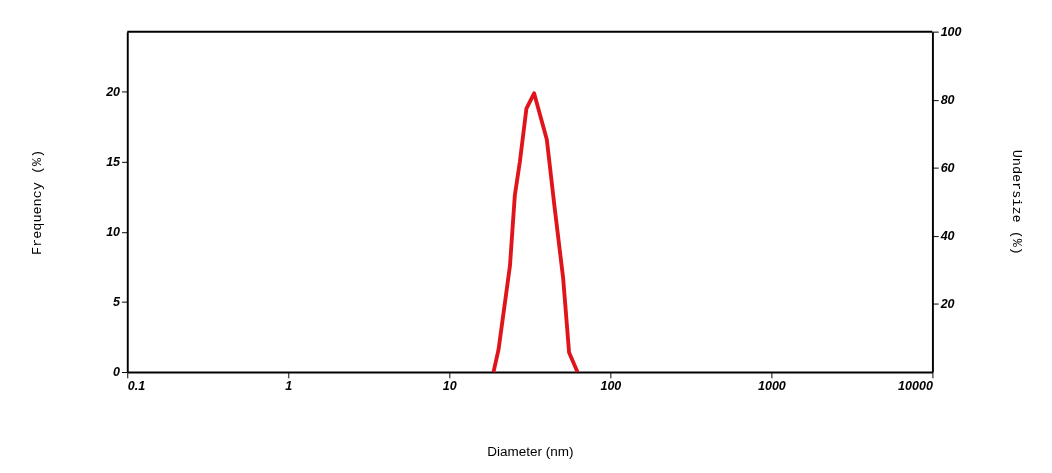 This screenshot has height=473, width=1052. I want to click on x-tick-label: 1, so click(289, 385).